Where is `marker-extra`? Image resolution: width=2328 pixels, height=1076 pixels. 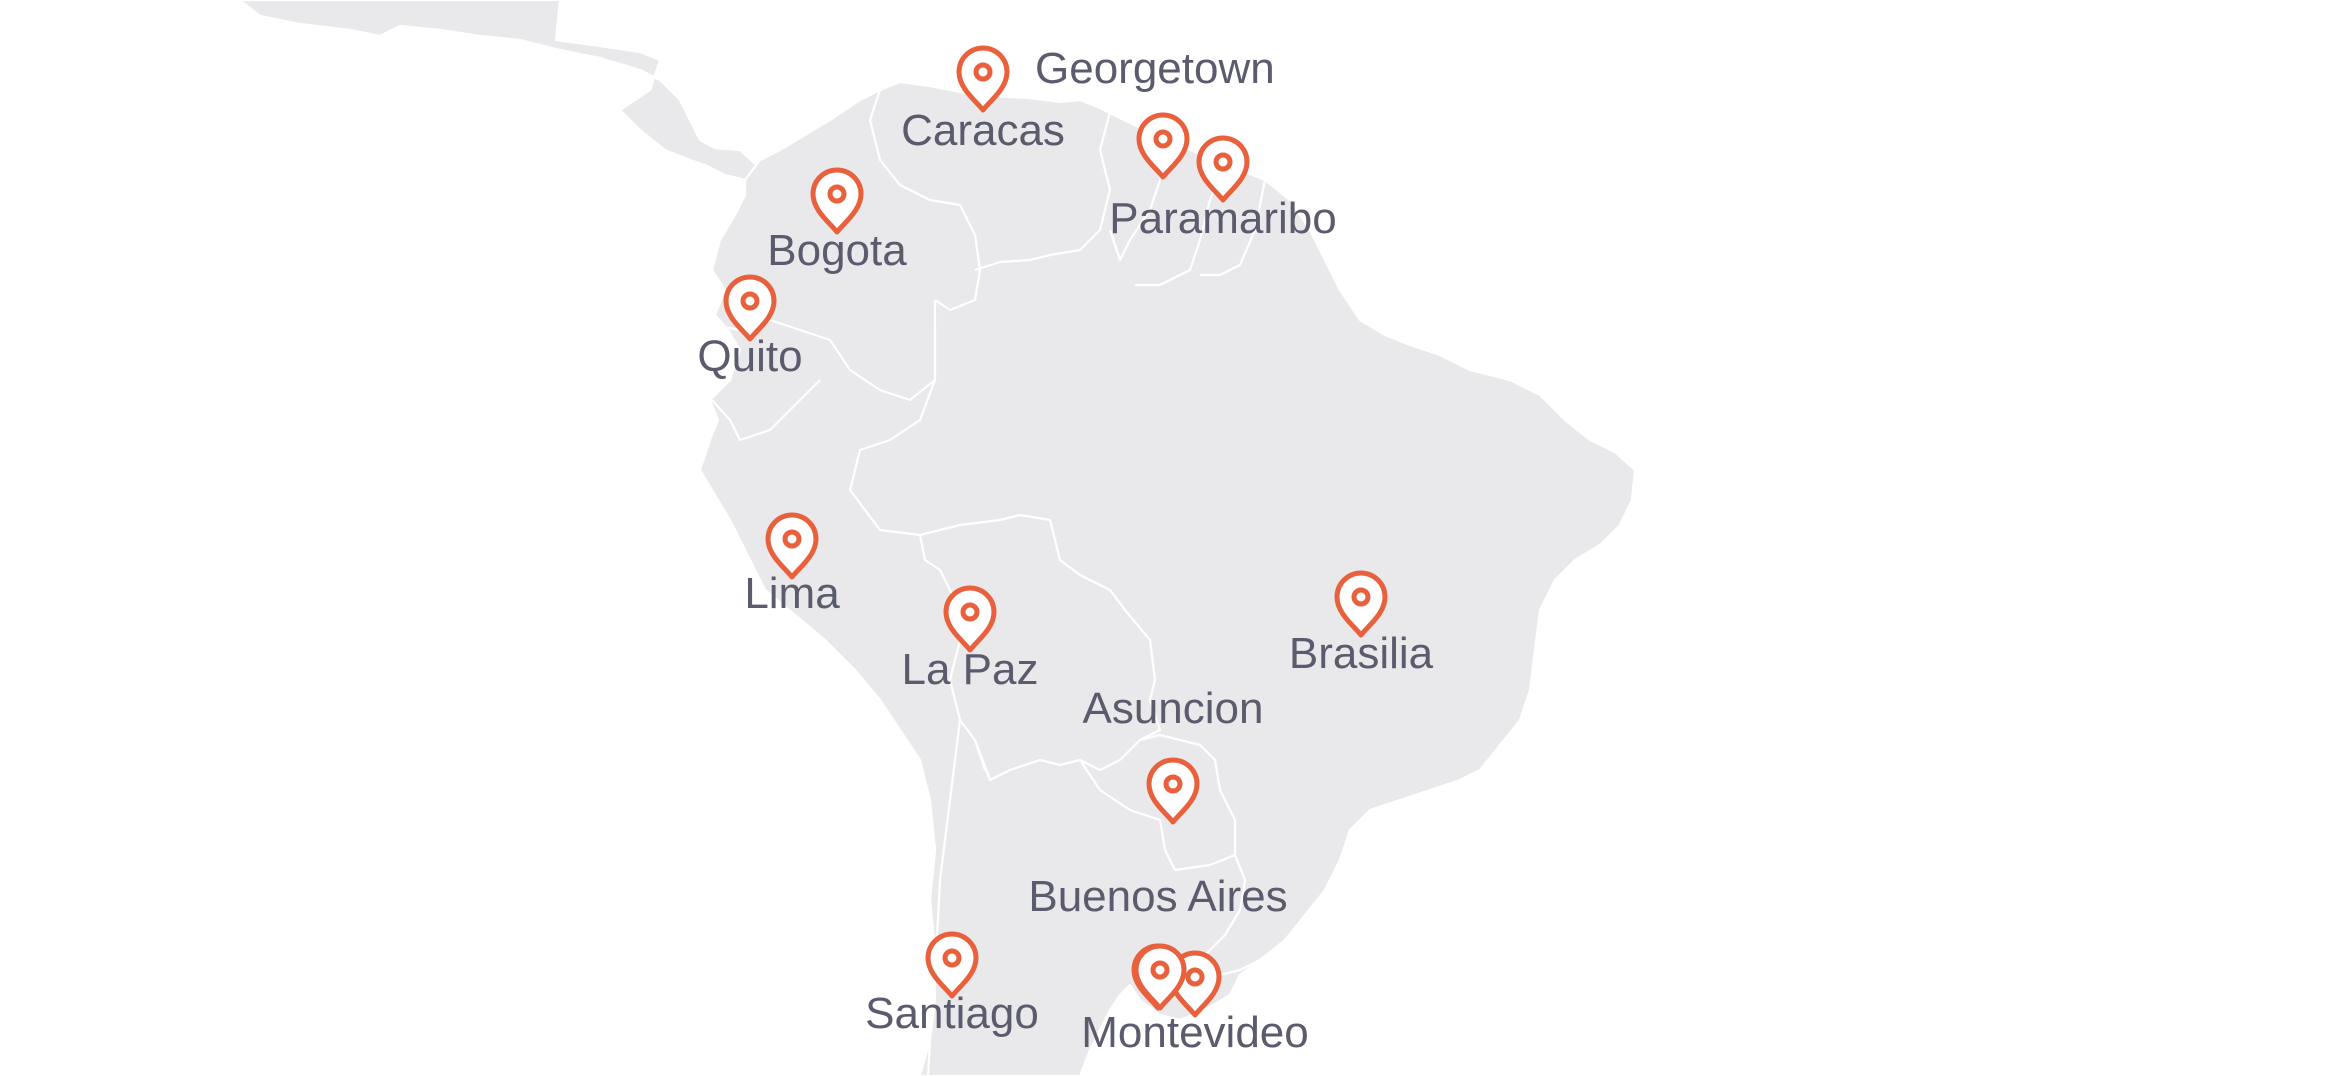 marker-extra is located at coordinates (1163, 146).